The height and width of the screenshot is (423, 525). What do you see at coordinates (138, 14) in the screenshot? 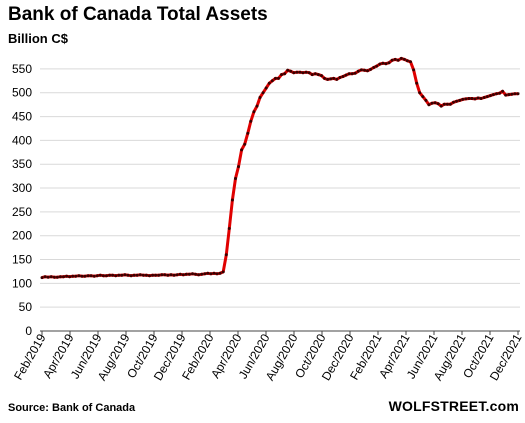
I see `chart-title: Bank of Canada Total Assets` at bounding box center [138, 14].